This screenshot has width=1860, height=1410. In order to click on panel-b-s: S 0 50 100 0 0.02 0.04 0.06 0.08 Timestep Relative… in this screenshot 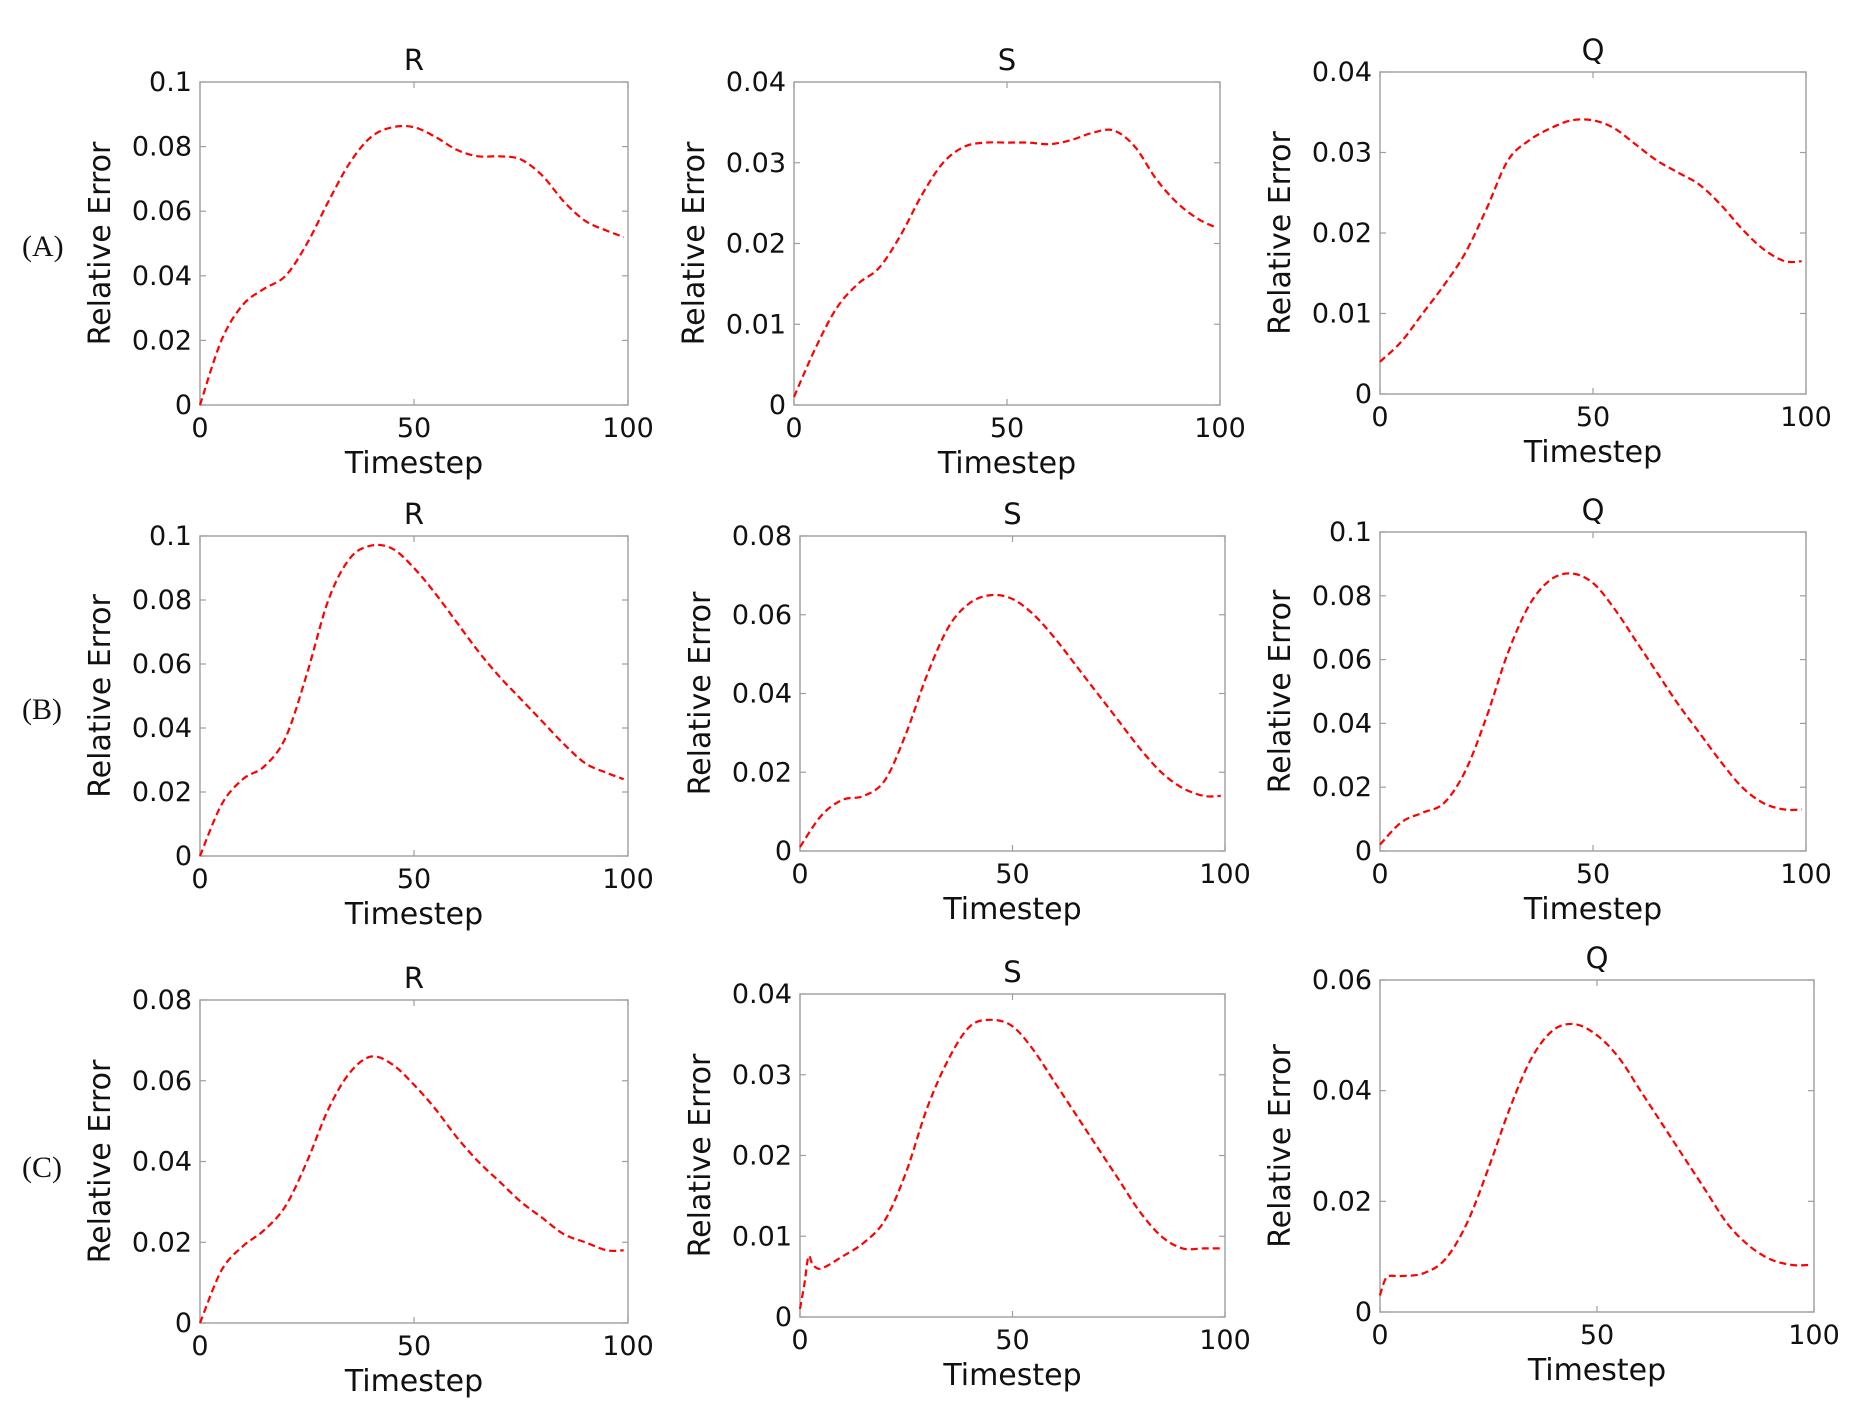, I will do `click(967, 712)`.